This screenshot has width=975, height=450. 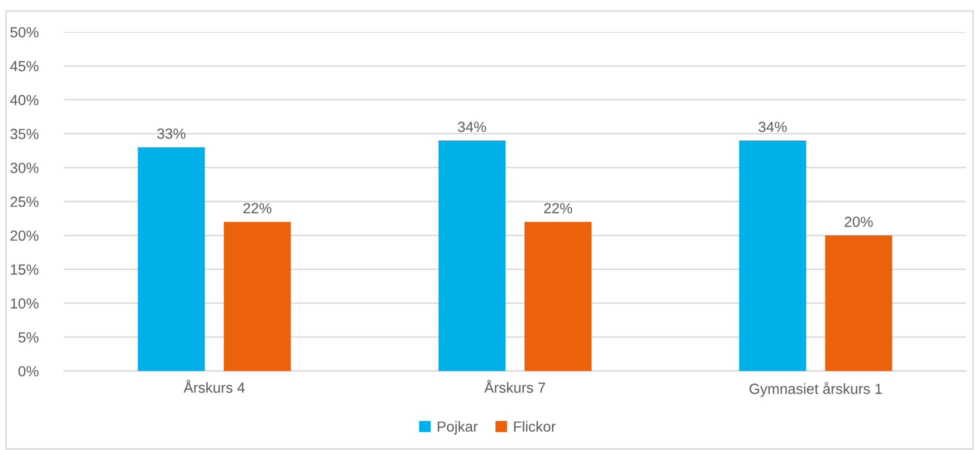 What do you see at coordinates (24, 66) in the screenshot?
I see `y-tick-label: 45%` at bounding box center [24, 66].